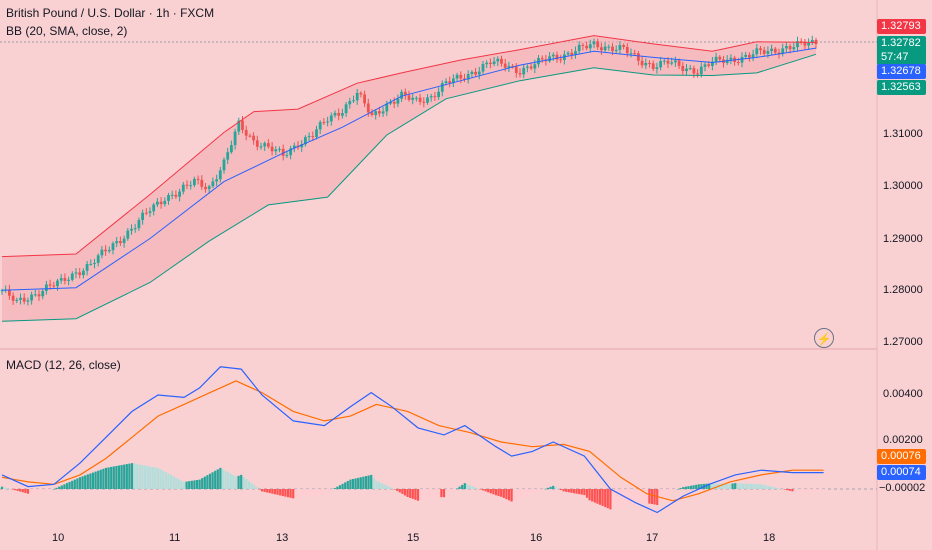  I want to click on x-tick-label: 15, so click(413, 538).